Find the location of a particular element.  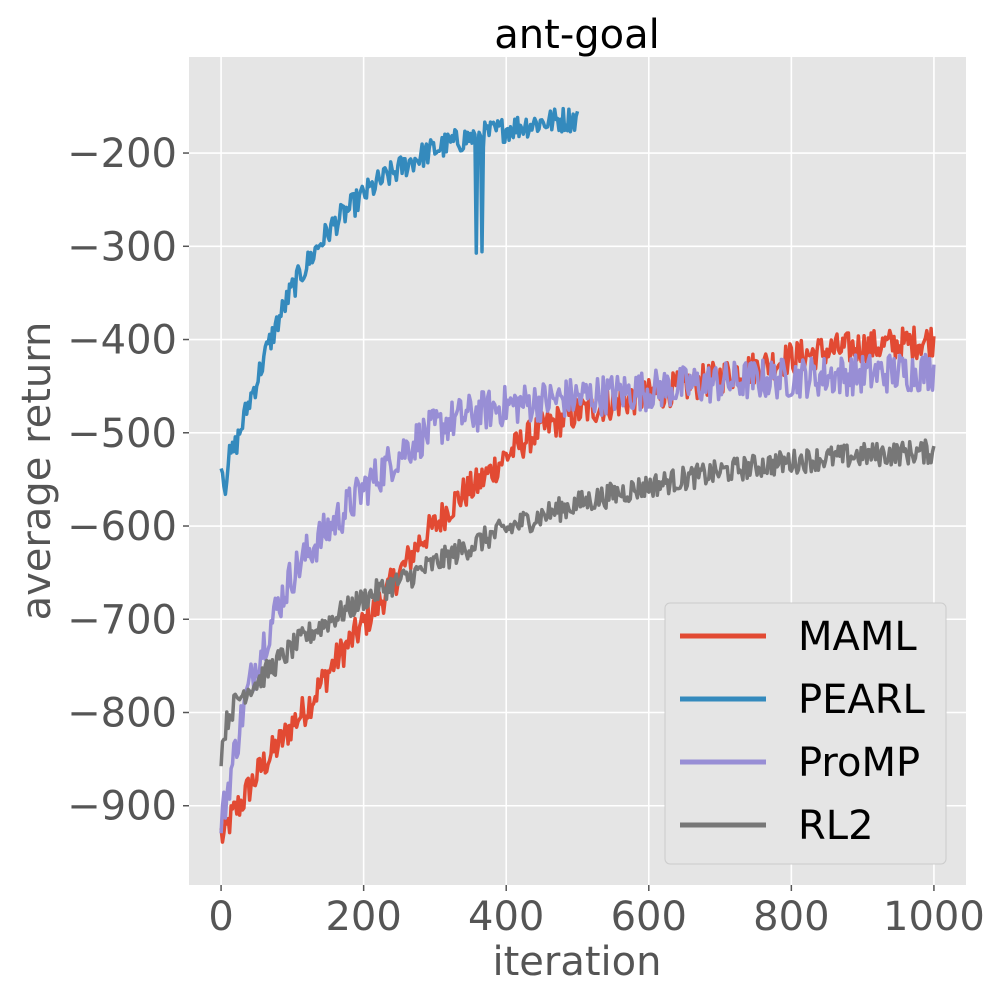

legend: MAML PEARL ProMP RL2 is located at coordinates (805, 733).